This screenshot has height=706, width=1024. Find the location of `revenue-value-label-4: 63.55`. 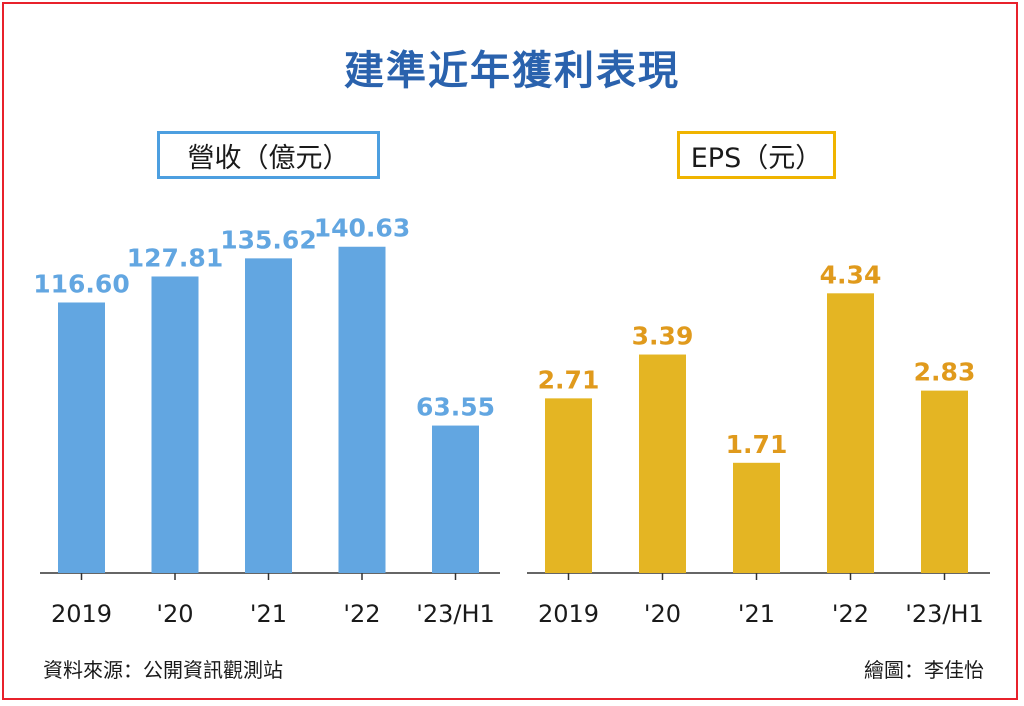

revenue-value-label-4: 63.55 is located at coordinates (455, 407).